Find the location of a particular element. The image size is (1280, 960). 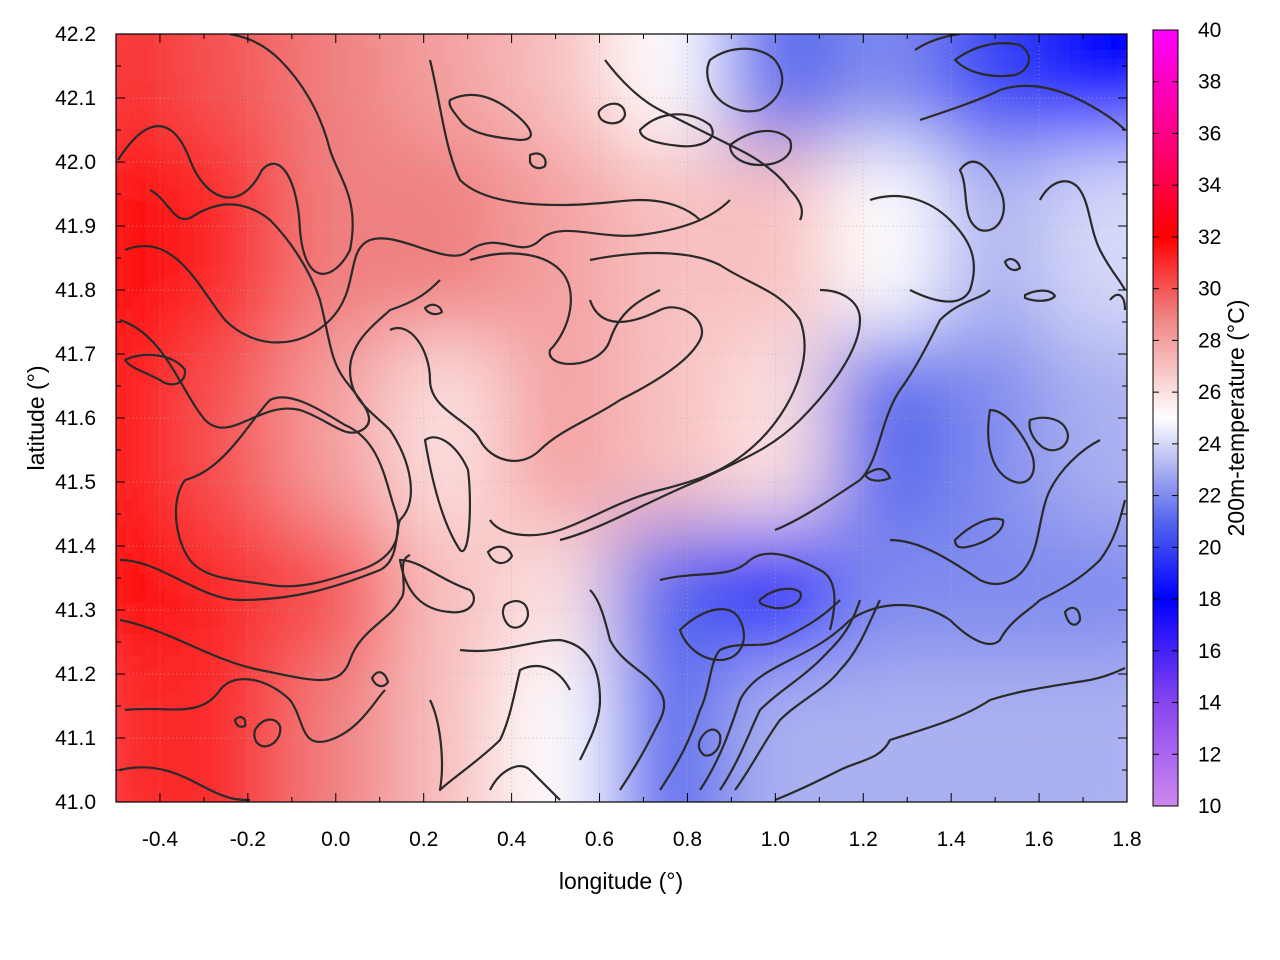

y-tick-label: 42.1 is located at coordinates (75, 98).